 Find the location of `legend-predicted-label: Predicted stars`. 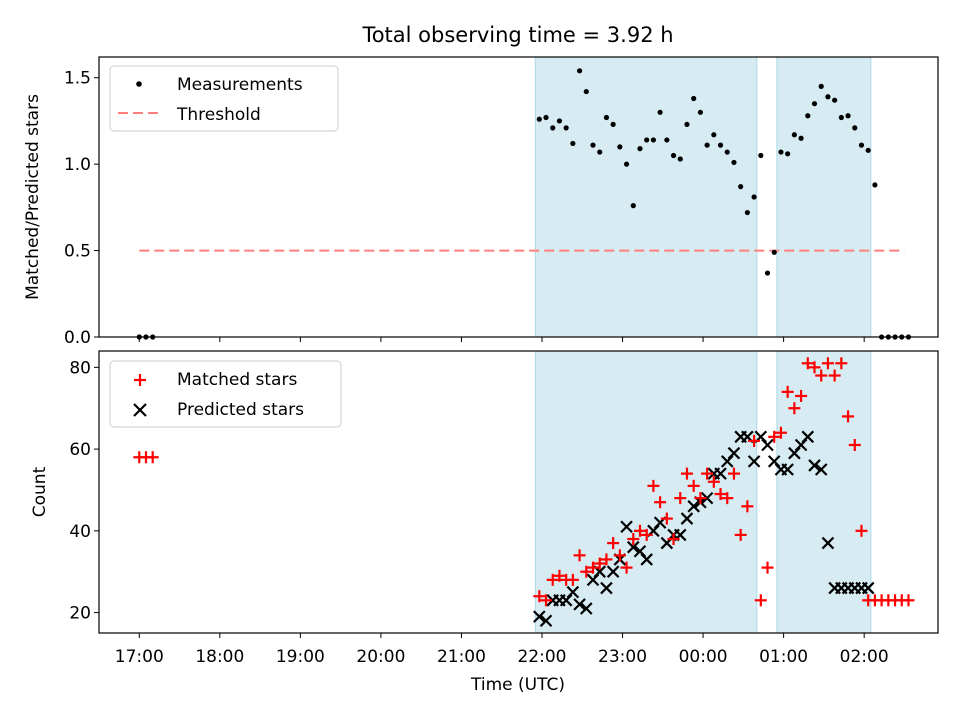

legend-predicted-label: Predicted stars is located at coordinates (240, 410).